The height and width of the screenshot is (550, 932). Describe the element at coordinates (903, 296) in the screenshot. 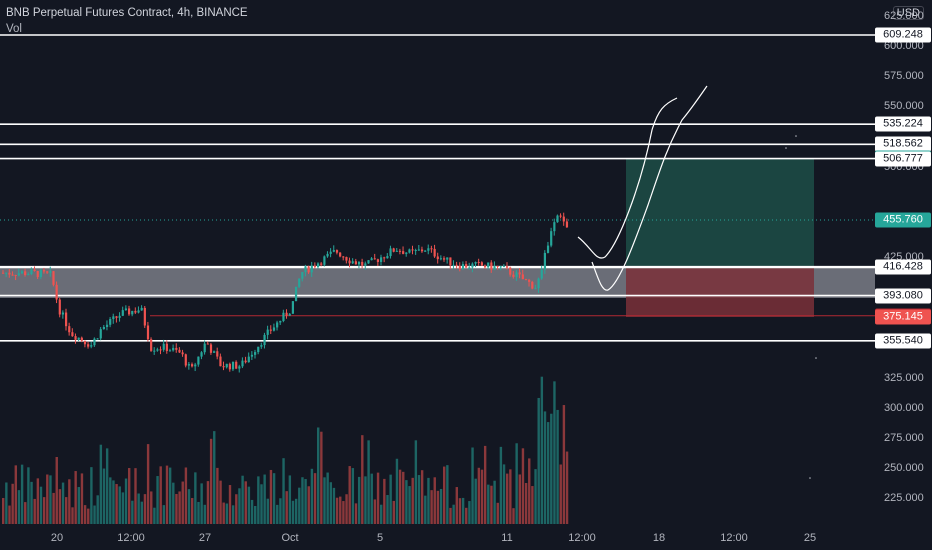

I see `price-level-tag: 393.080` at that location.